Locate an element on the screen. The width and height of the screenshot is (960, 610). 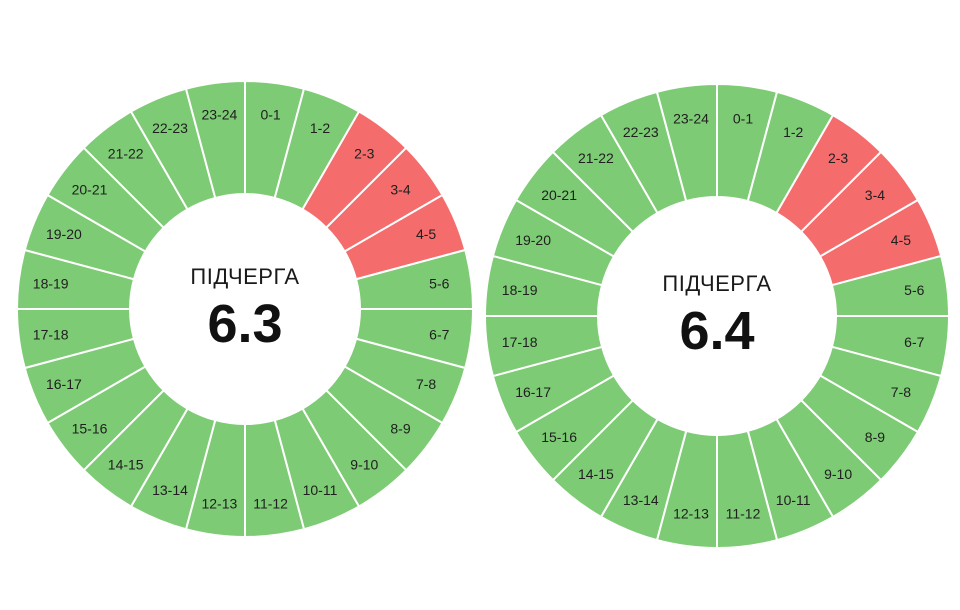
queue-number: 6.3 is located at coordinates (244, 324).